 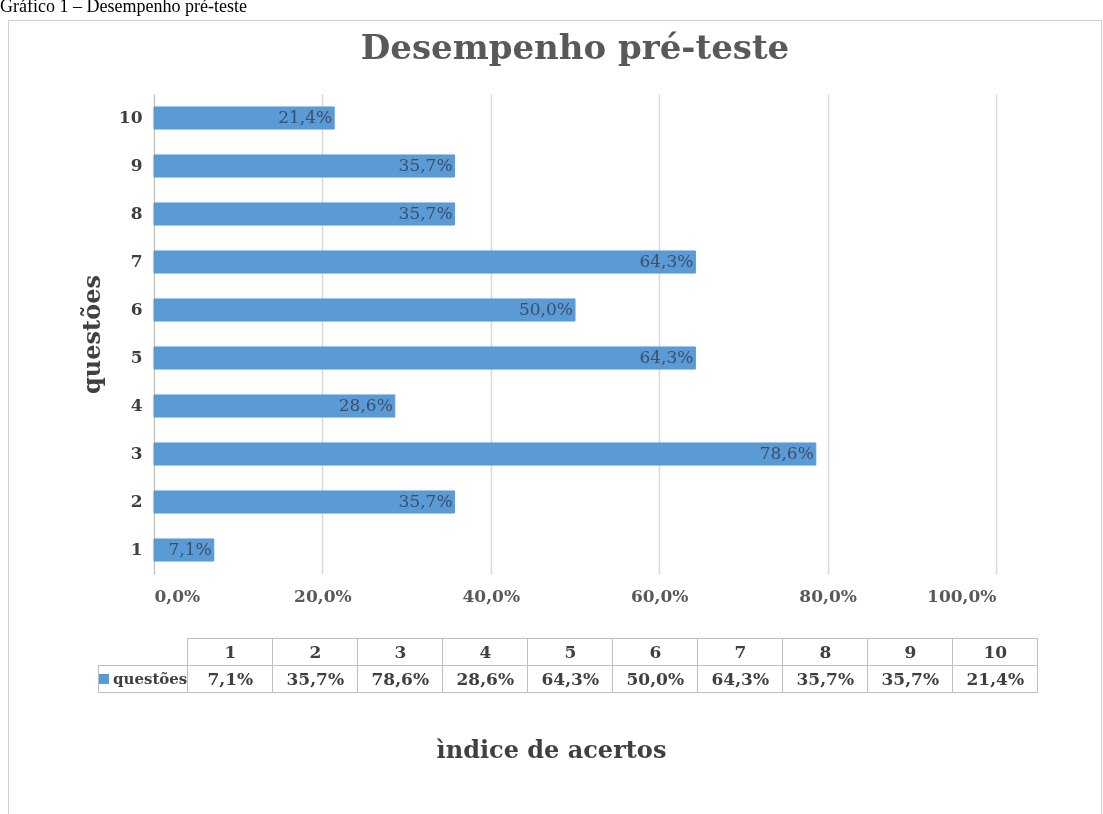 I want to click on y-tick-label: 8, so click(x=136, y=213).